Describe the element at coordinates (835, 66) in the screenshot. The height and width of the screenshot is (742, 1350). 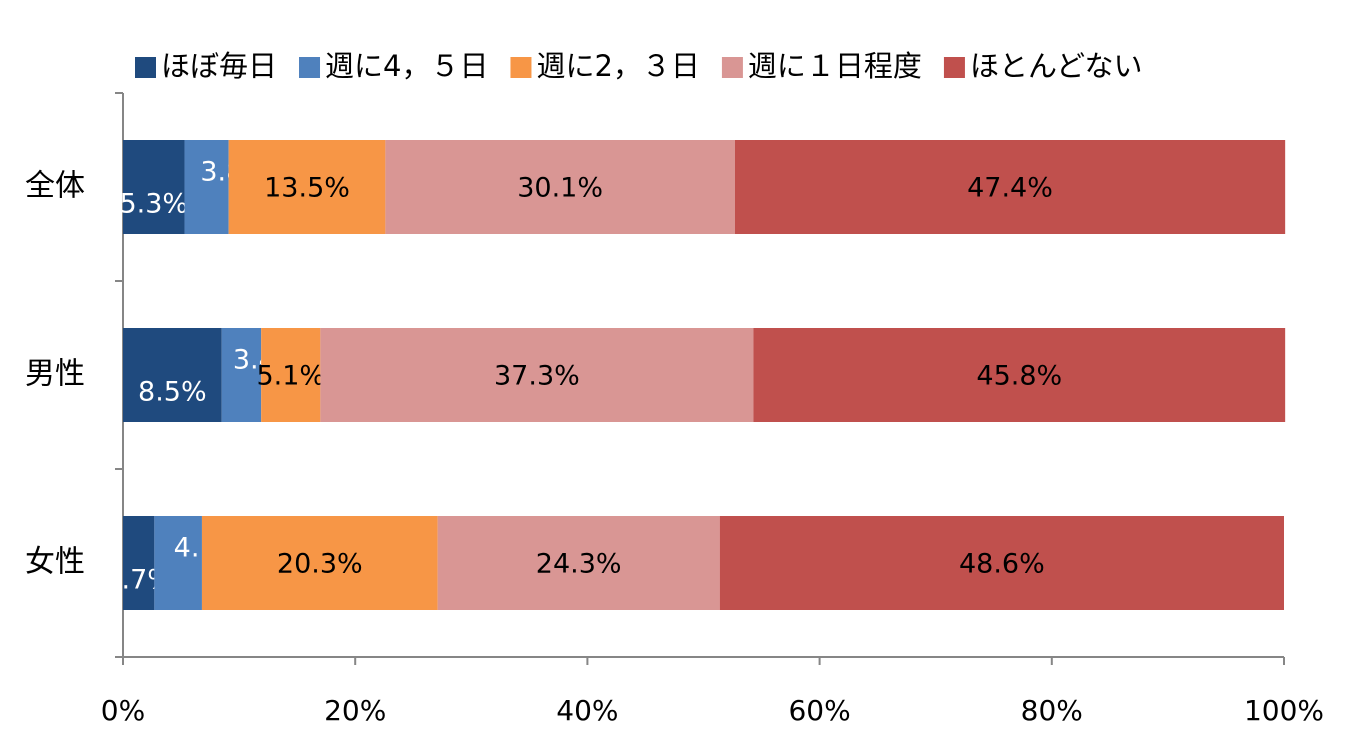
I see `legend-label: 週に１日程度` at that location.